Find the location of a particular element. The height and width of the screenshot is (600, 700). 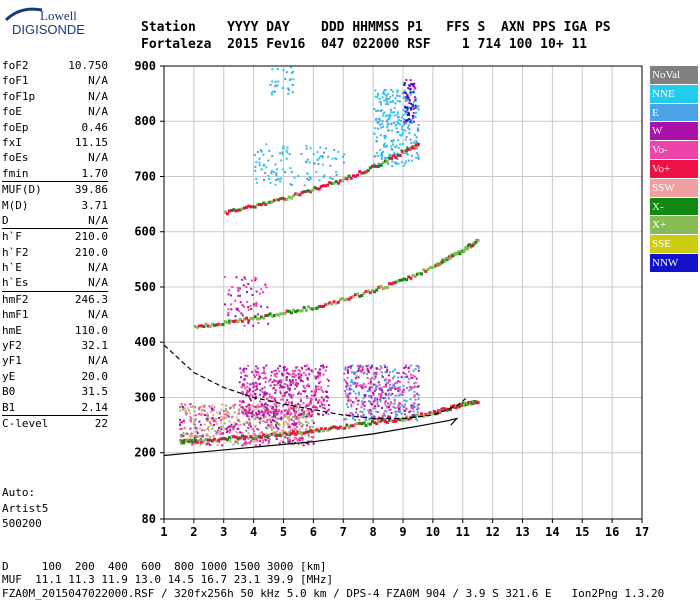

logo-text-bottom: DIGISONDE is located at coordinates (48, 29).